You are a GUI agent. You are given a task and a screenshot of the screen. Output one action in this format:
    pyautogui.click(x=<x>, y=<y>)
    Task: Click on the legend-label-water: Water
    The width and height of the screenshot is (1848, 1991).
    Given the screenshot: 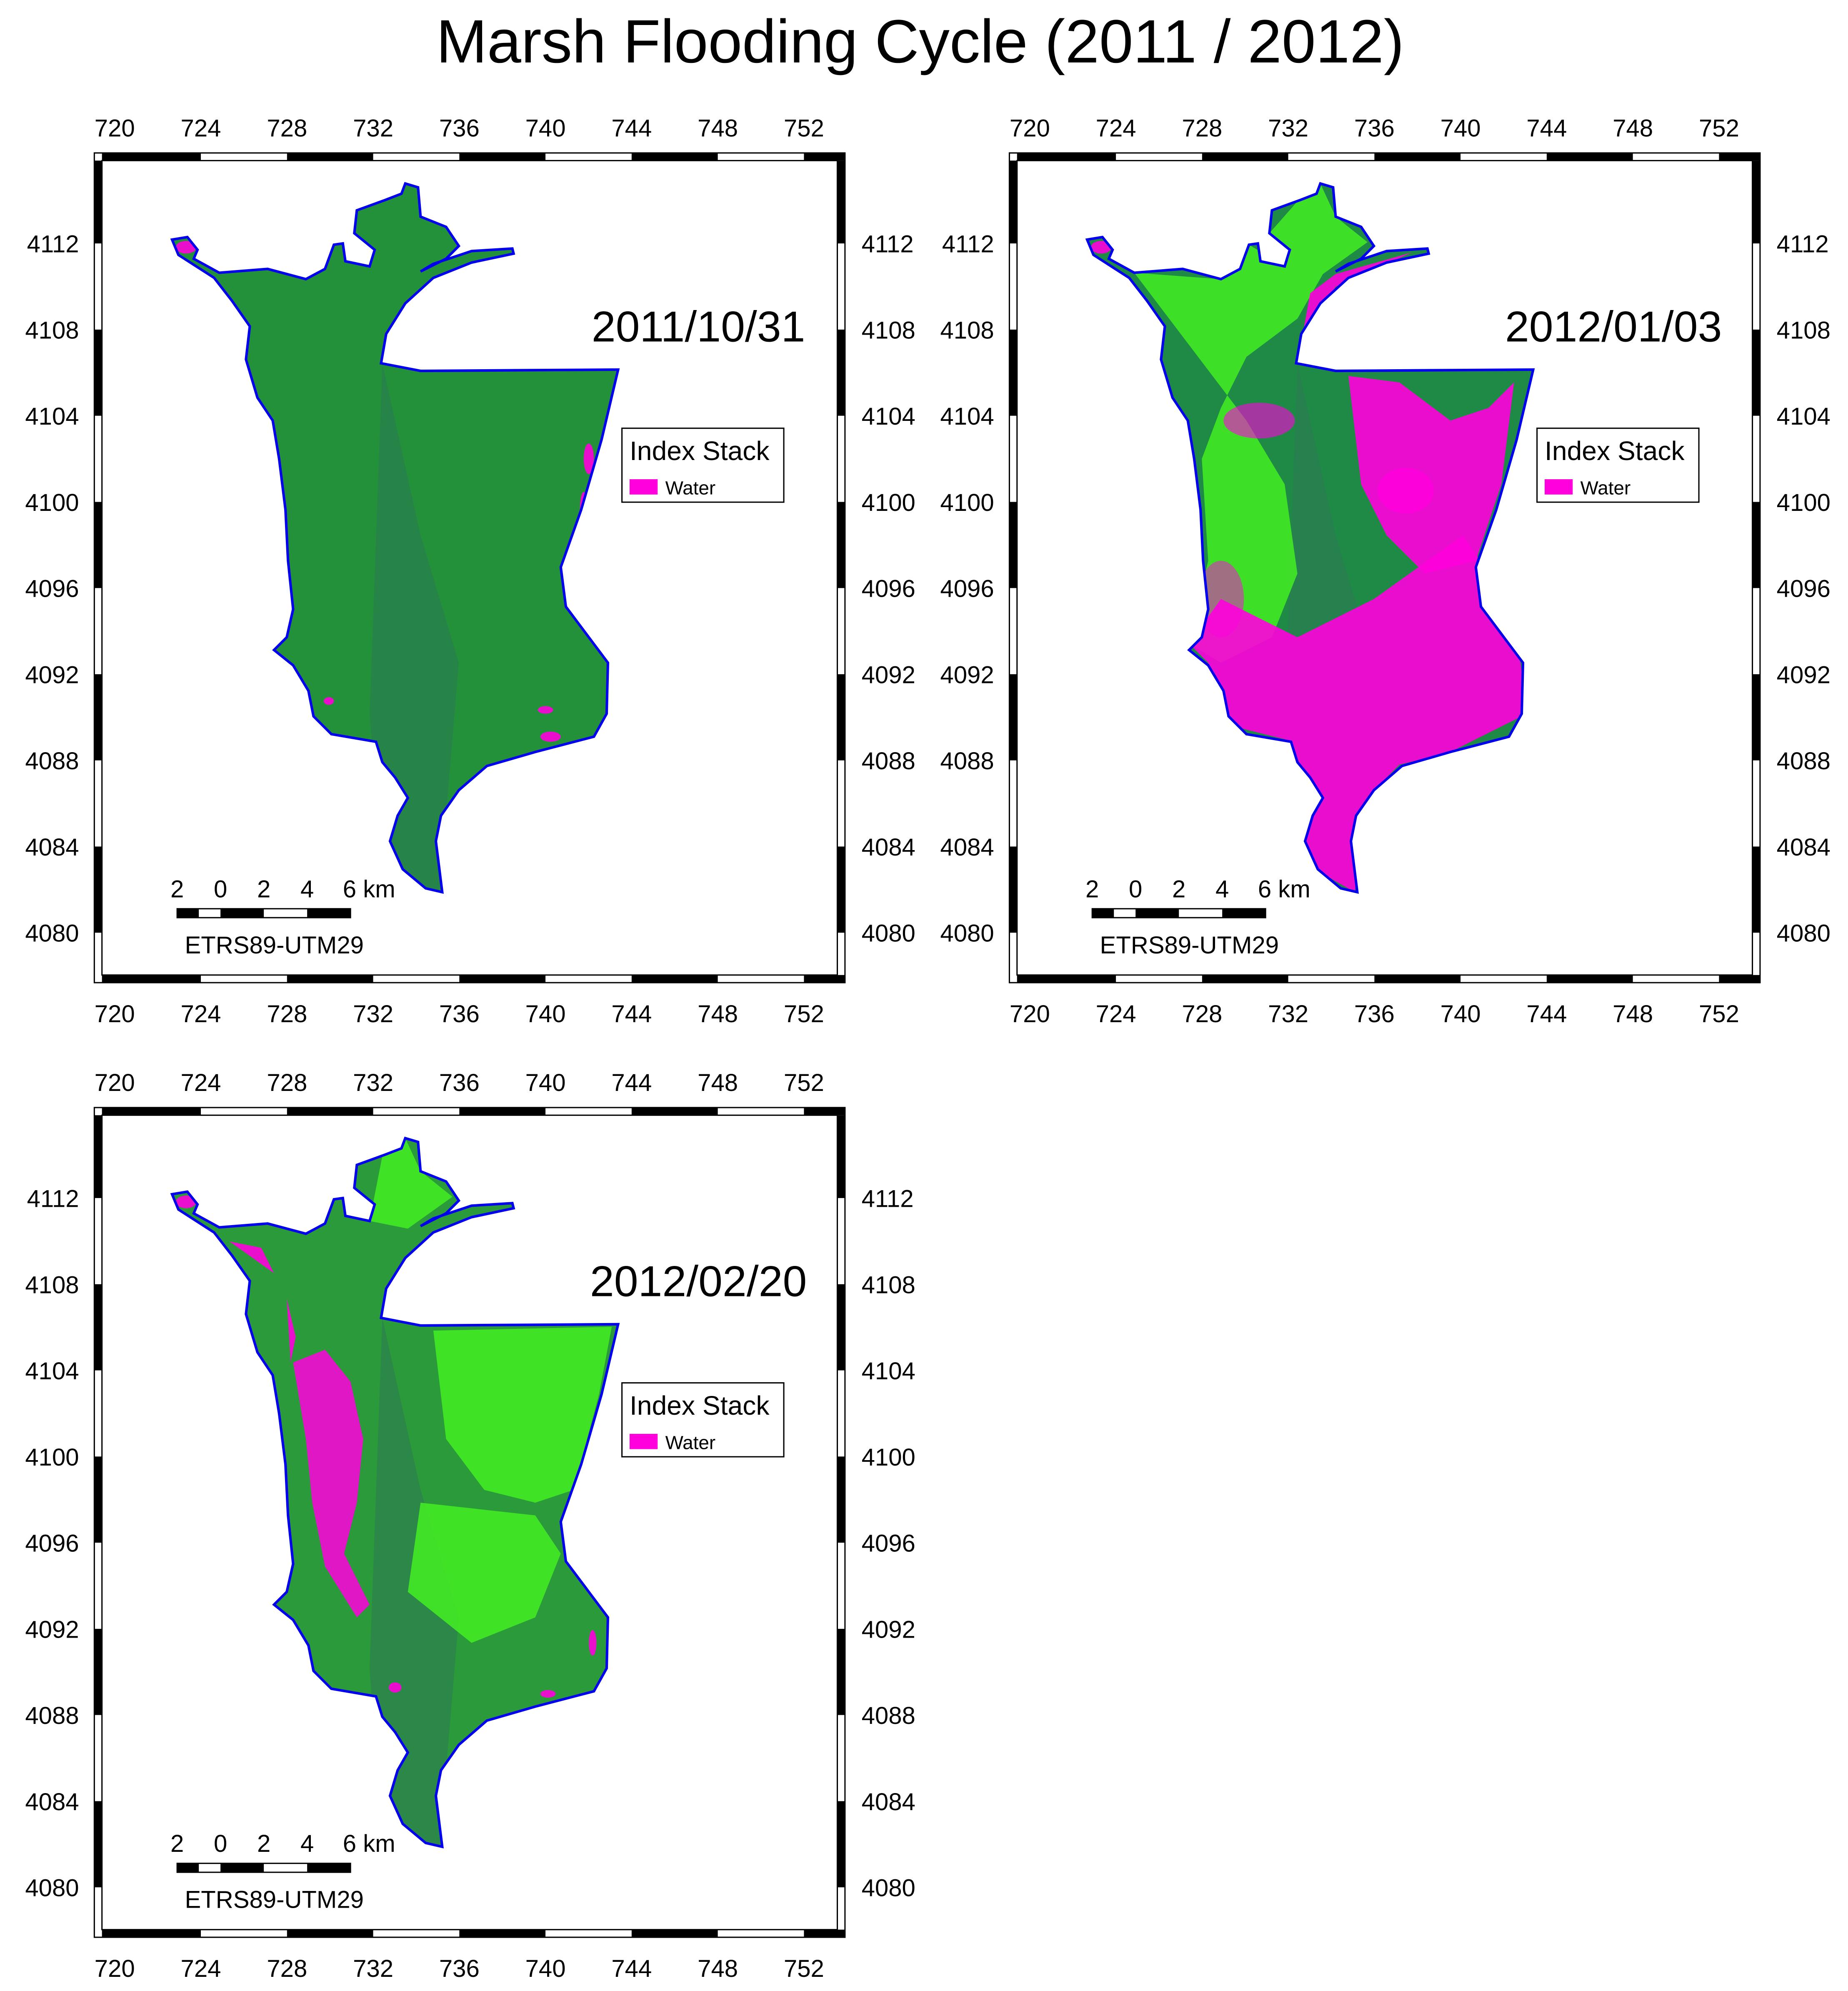 What is the action you would take?
    pyautogui.click(x=690, y=1442)
    